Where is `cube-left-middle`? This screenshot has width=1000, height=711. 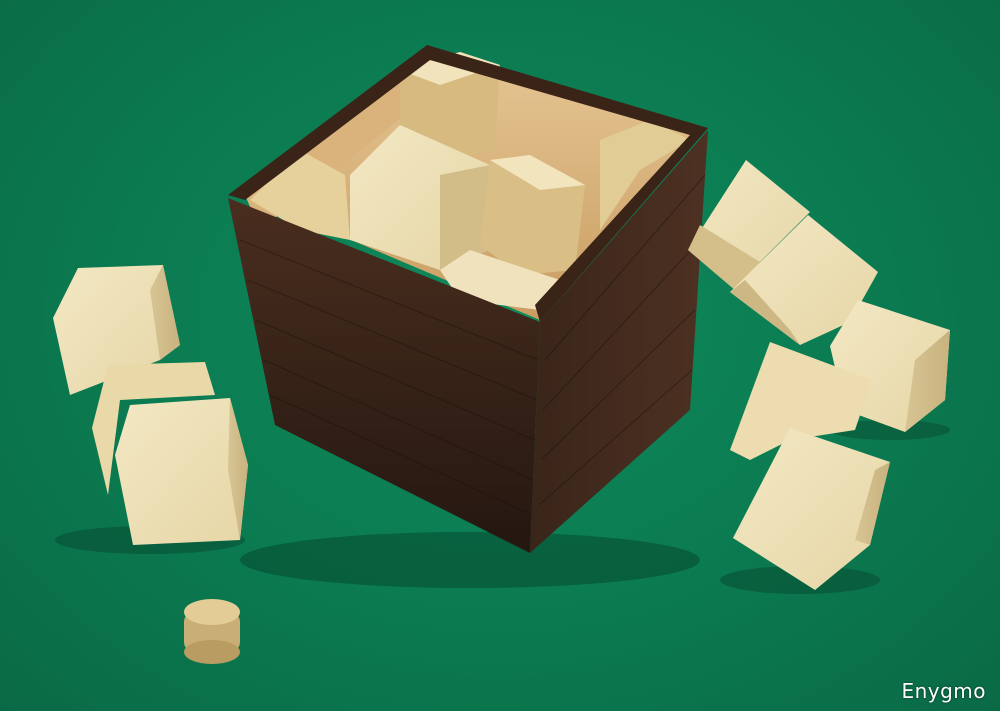
cube-left-middle is located at coordinates (153, 428).